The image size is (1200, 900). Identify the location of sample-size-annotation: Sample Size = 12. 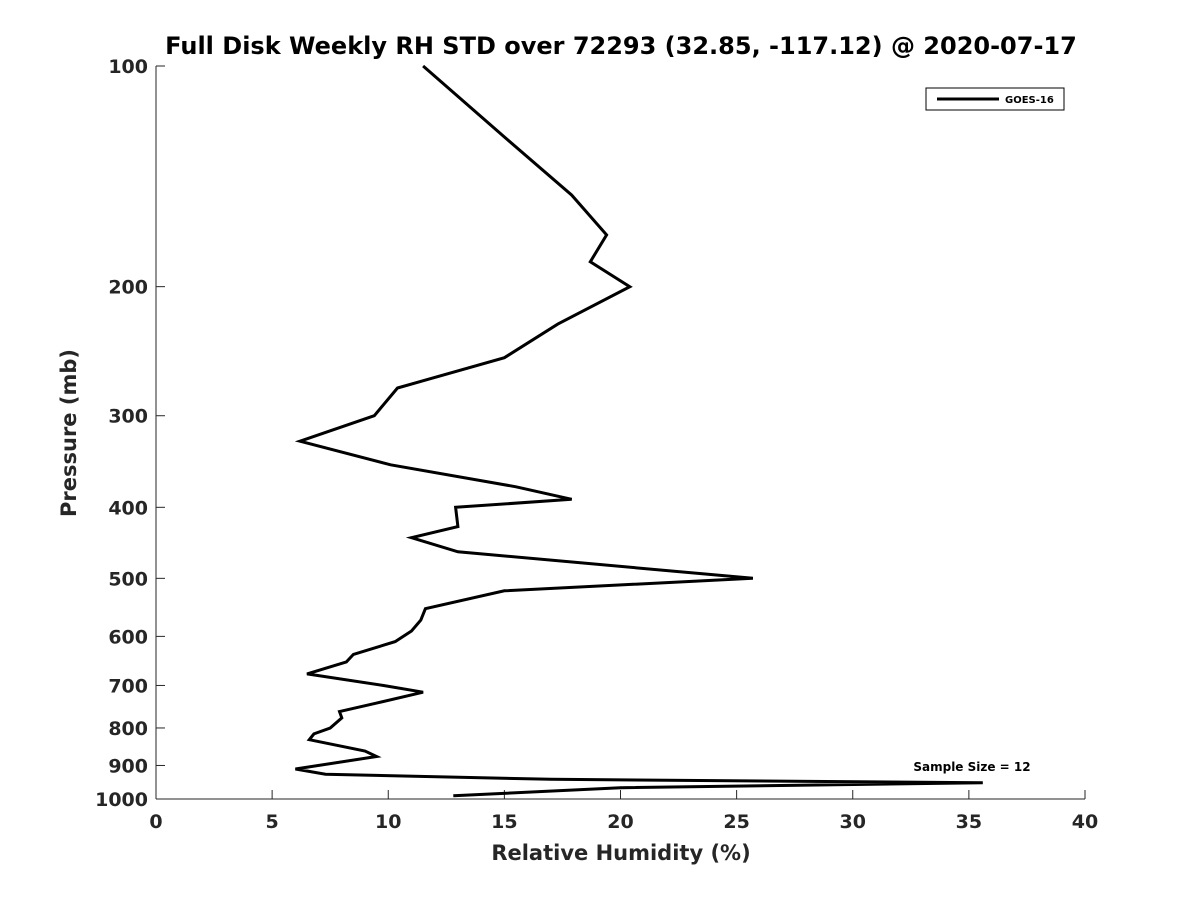
(971, 767).